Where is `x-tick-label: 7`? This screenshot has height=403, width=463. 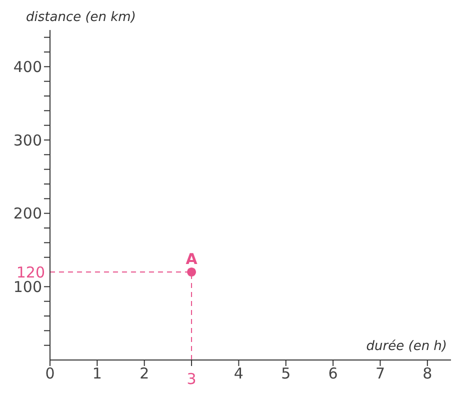 x-tick-label: 7 is located at coordinates (380, 373).